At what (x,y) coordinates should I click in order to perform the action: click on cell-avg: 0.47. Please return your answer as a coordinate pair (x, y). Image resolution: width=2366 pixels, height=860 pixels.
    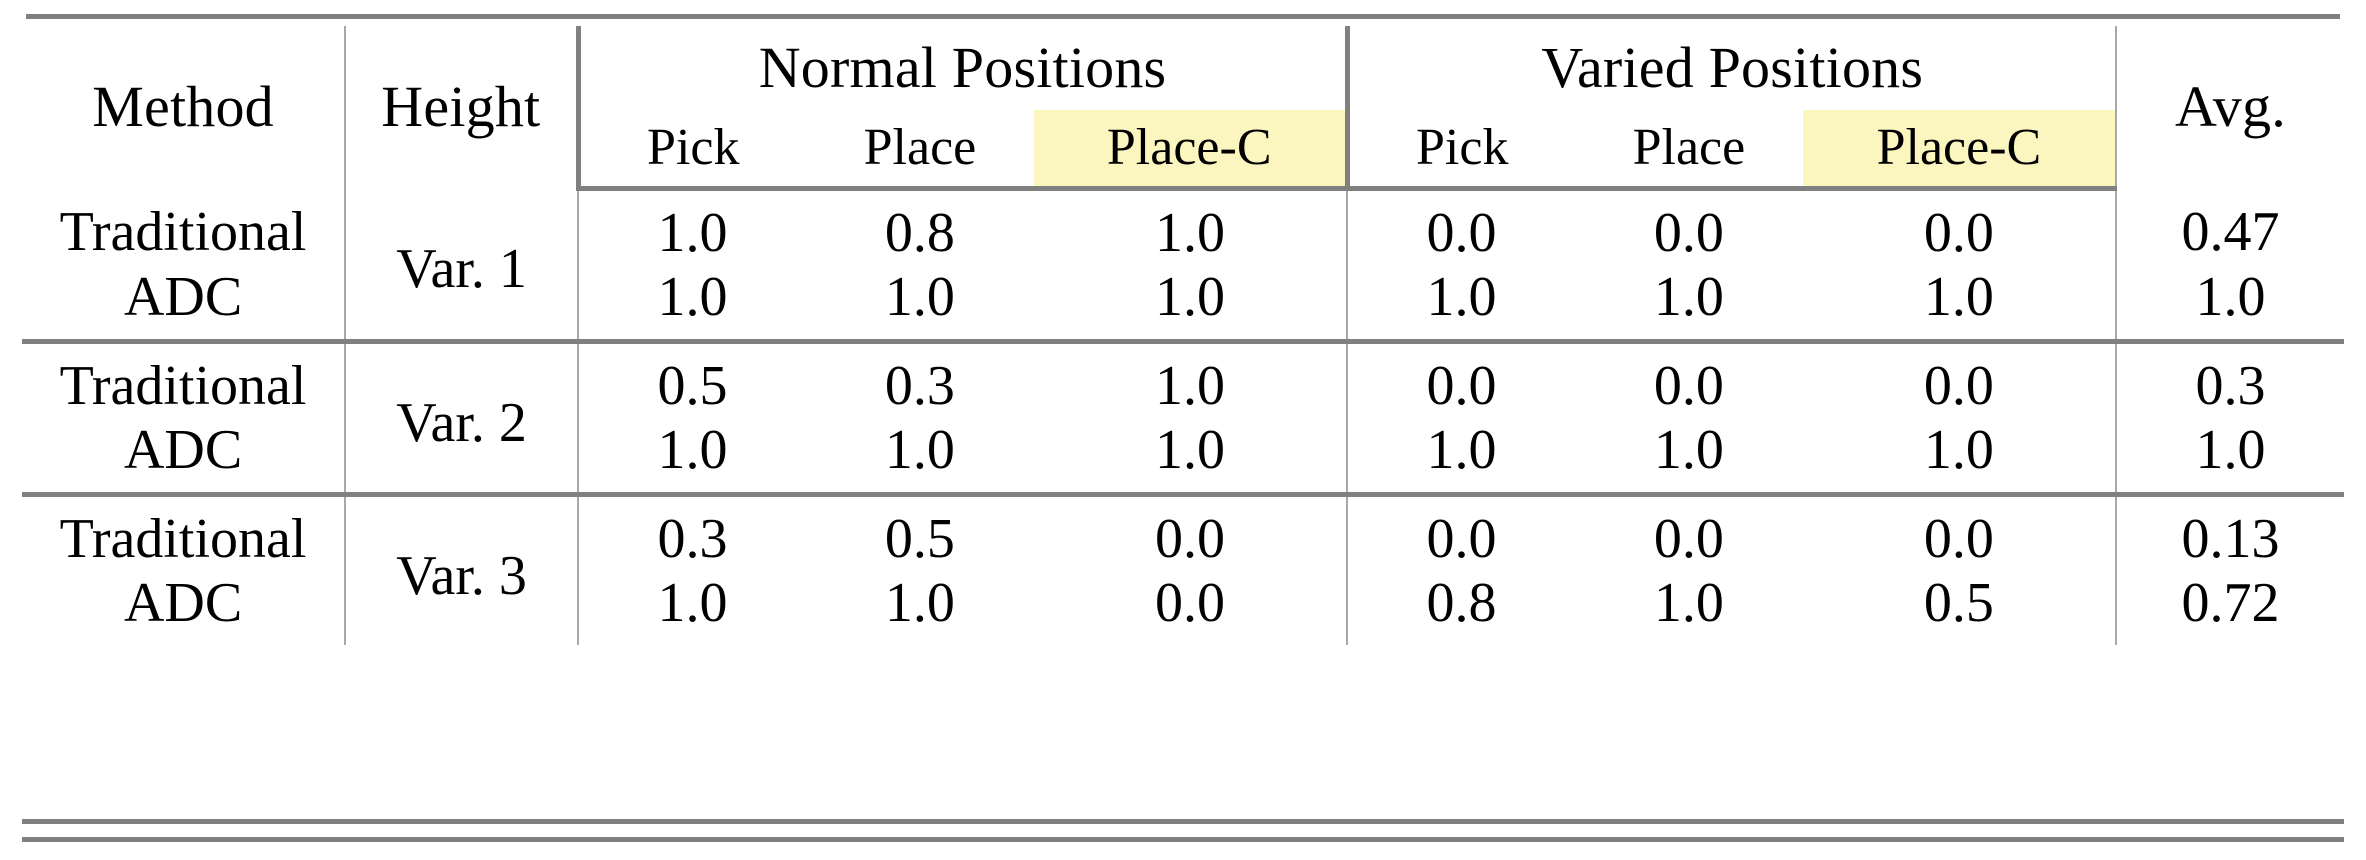
    Looking at the image, I should click on (2229, 226).